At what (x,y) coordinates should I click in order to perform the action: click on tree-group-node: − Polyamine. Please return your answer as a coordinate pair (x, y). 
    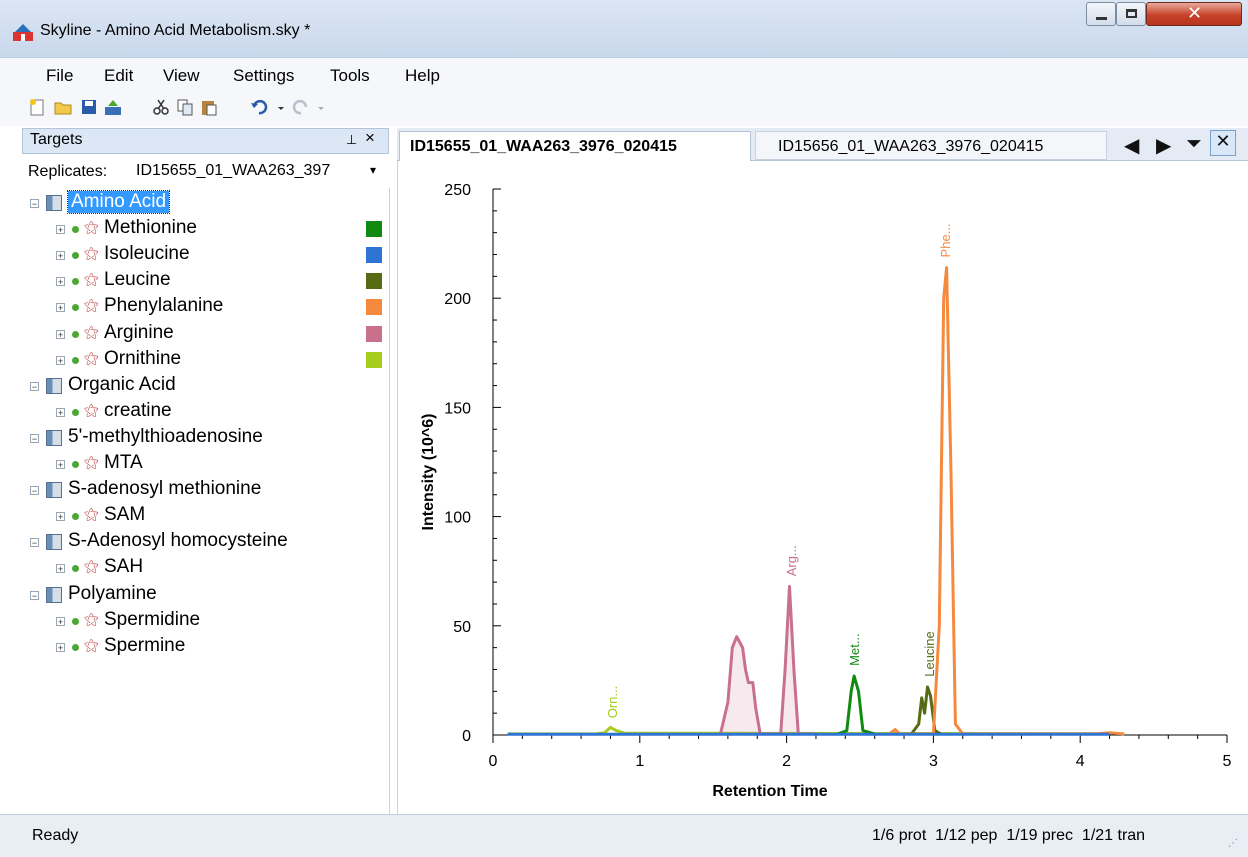
    Looking at the image, I should click on (202, 595).